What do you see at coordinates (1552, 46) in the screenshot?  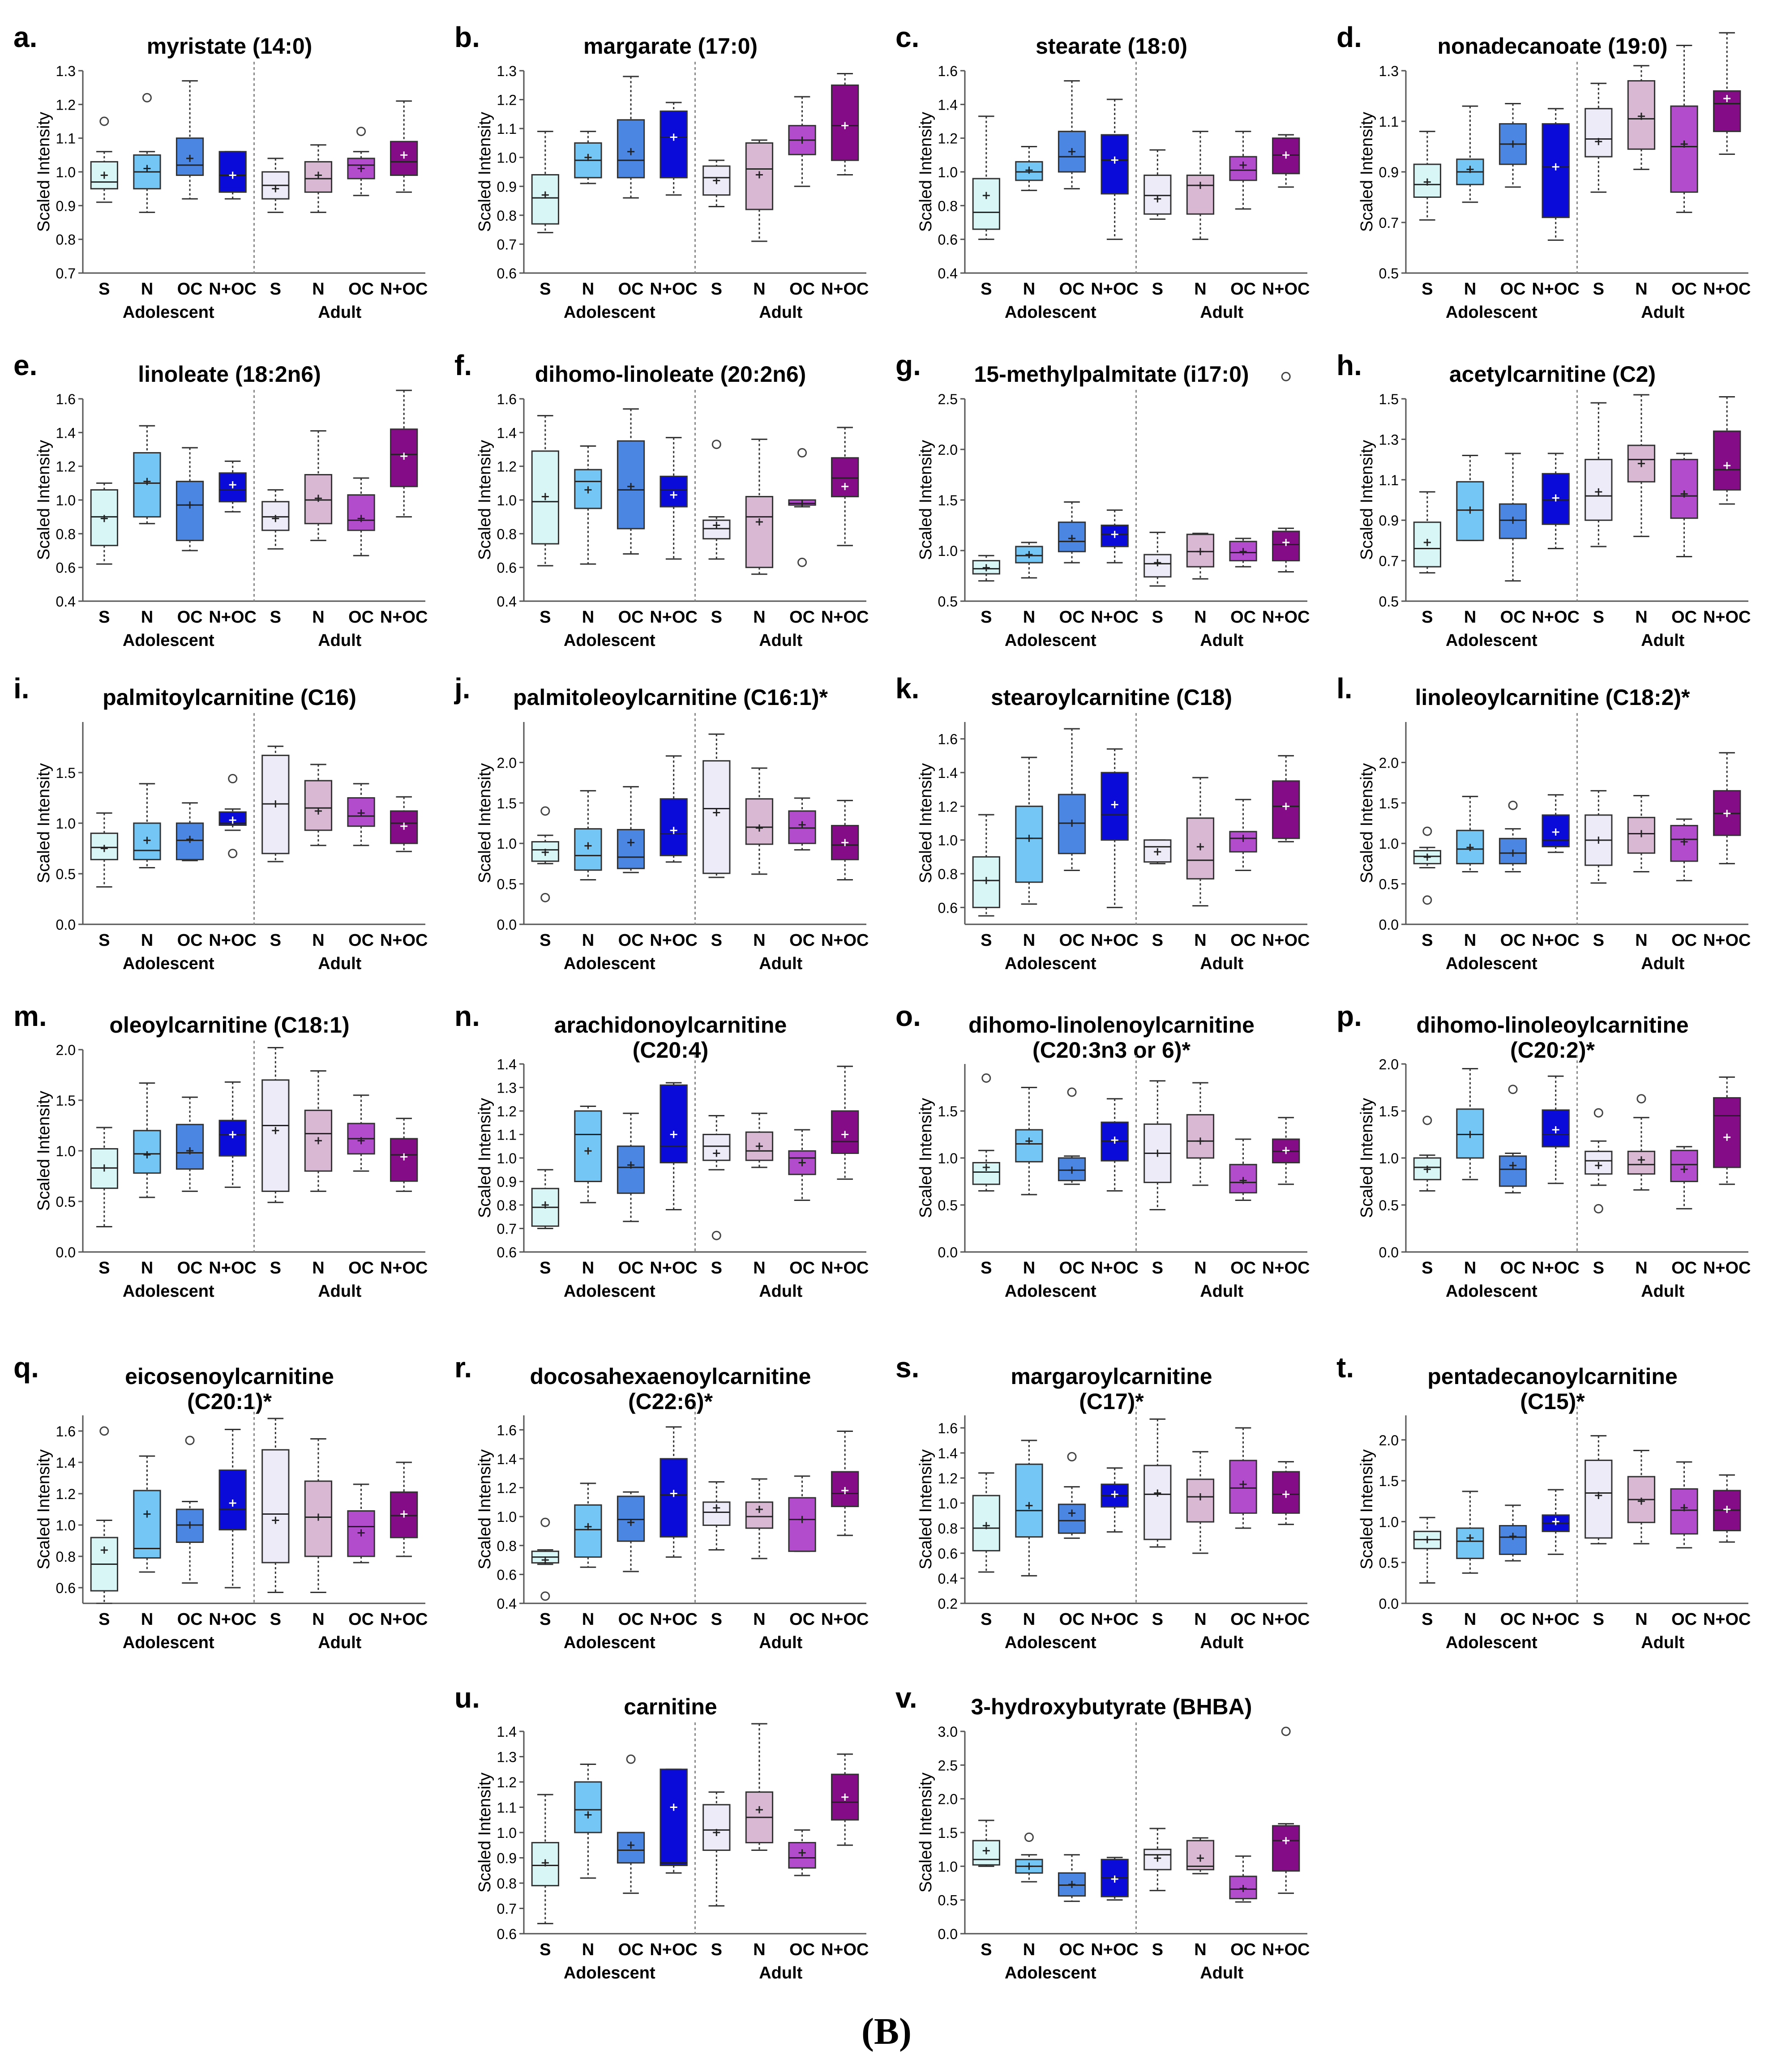 I see `chart-title: nonadecanoate (19:0)` at bounding box center [1552, 46].